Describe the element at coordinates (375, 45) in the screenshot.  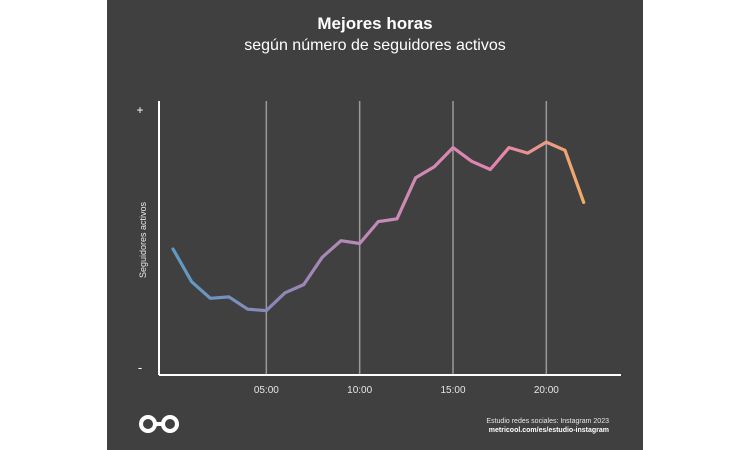
I see `chart-subtitle: según número de seguidores activos` at that location.